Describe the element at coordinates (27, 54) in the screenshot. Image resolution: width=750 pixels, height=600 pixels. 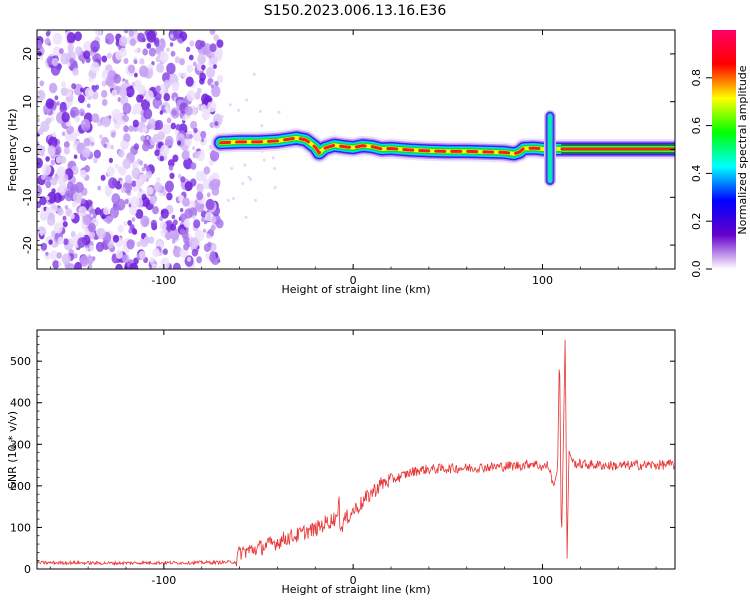
I see `y-tick-label: 20` at that location.